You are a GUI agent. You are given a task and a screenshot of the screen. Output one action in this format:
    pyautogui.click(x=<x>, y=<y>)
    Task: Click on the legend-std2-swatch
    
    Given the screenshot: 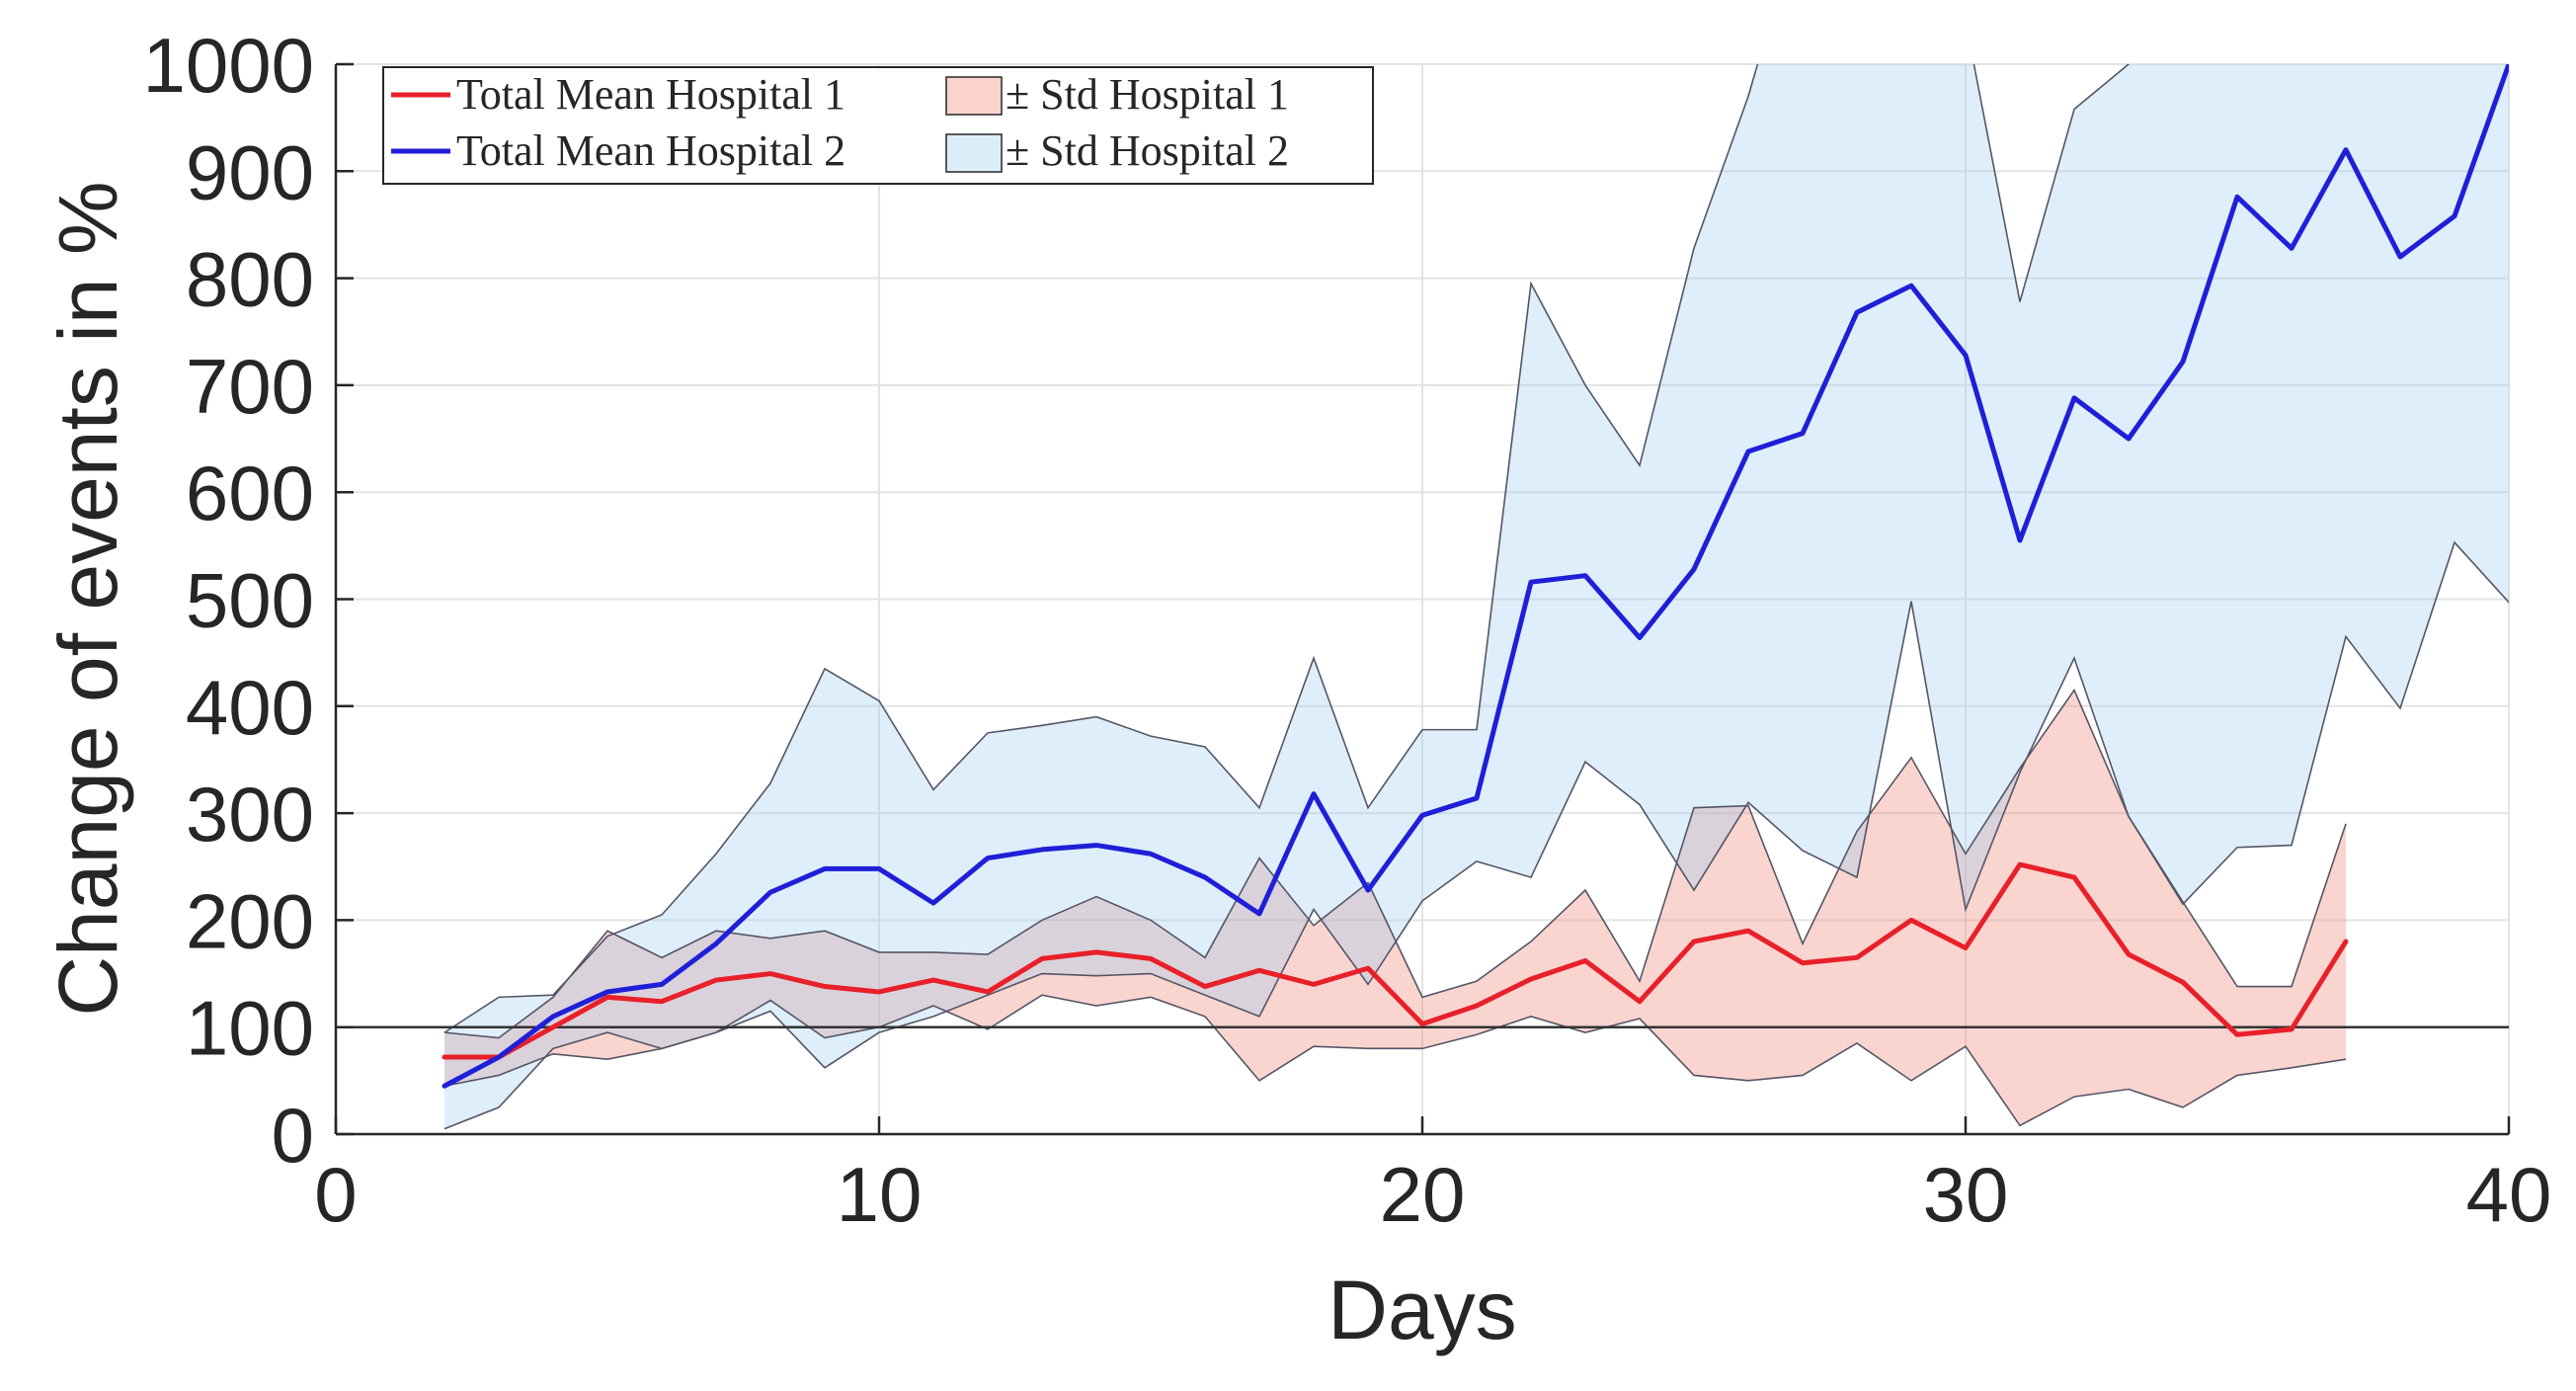 What is the action you would take?
    pyautogui.click(x=974, y=153)
    